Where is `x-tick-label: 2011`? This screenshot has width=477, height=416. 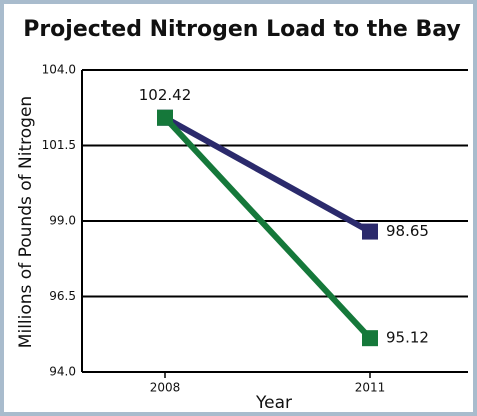
x-tick-label: 2011 is located at coordinates (370, 388).